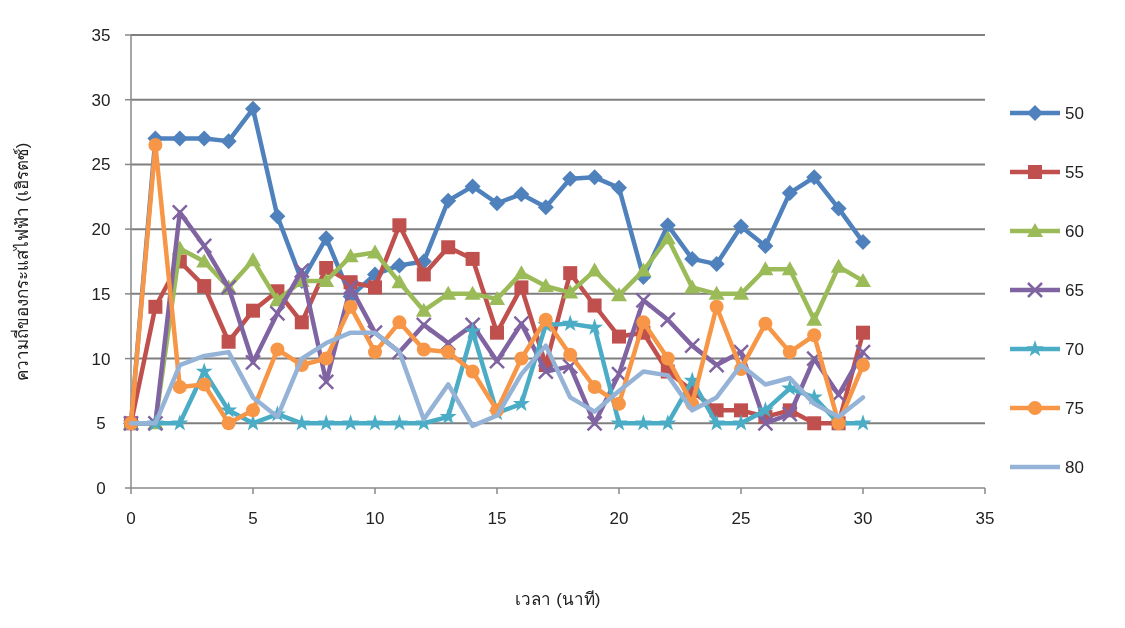 This screenshot has height=628, width=1125. Describe the element at coordinates (101, 294) in the screenshot. I see `y-tick-label: 15` at that location.